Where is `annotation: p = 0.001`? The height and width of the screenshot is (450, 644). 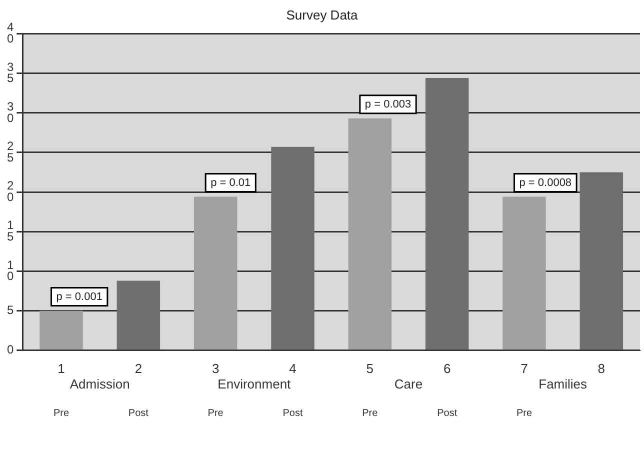
annotation: p = 0.001 is located at coordinates (79, 296).